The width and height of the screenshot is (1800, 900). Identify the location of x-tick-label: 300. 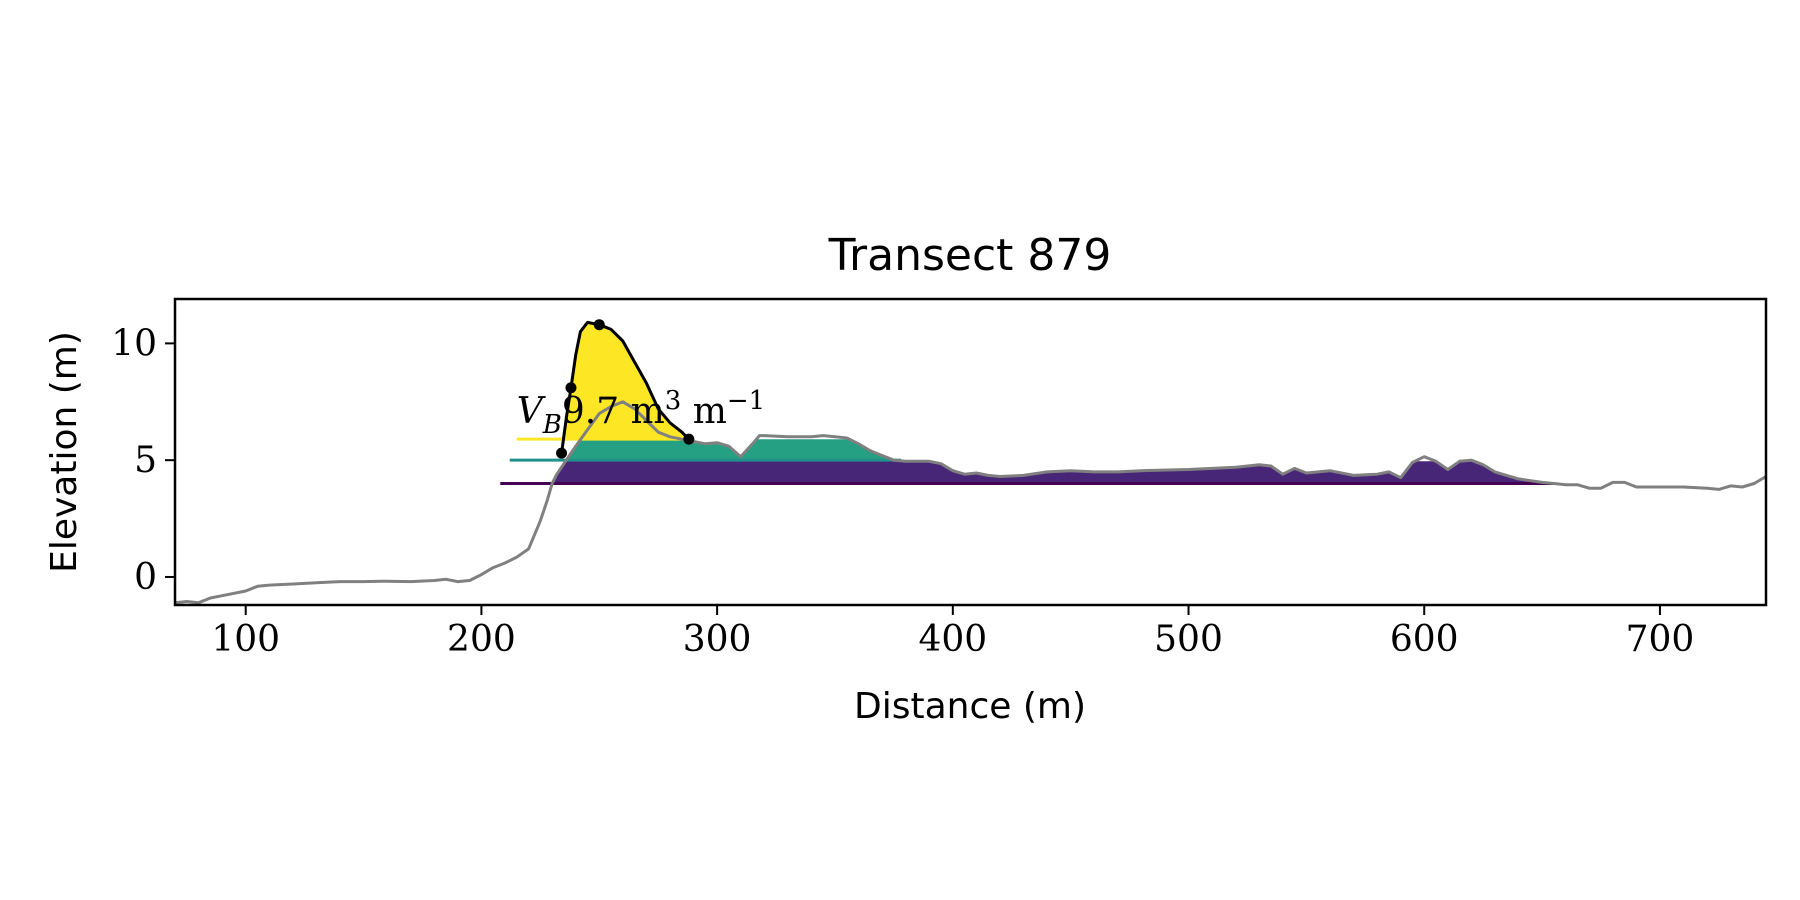
(717, 639).